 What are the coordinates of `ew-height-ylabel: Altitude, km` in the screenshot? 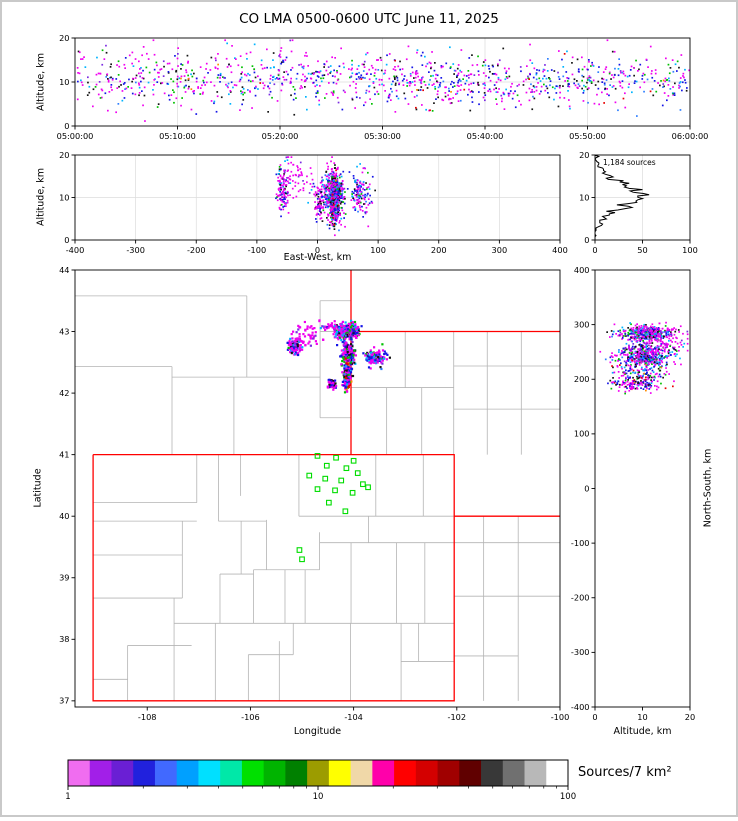 It's located at (41, 197).